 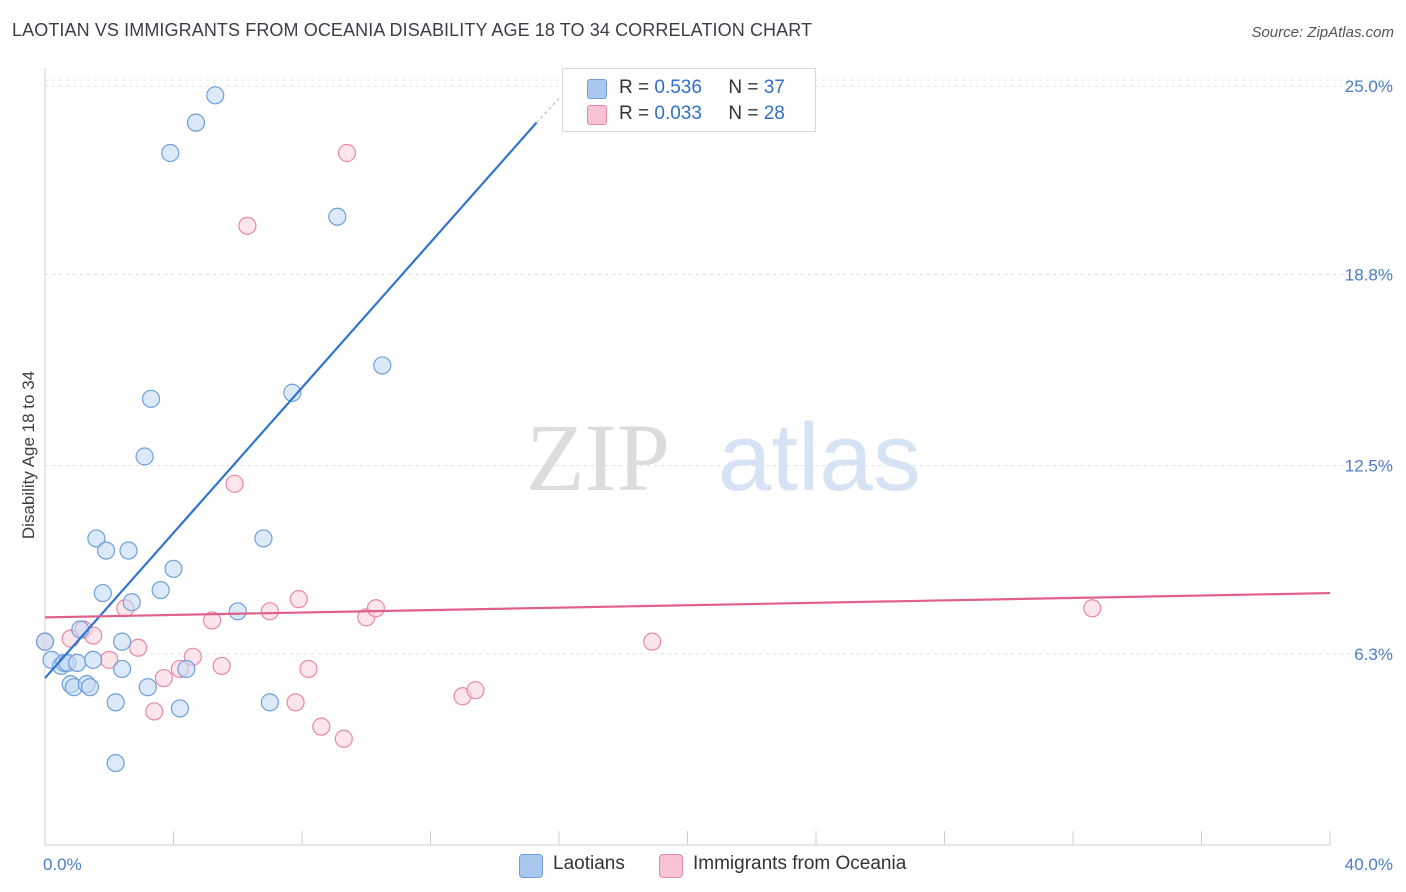 What do you see at coordinates (689, 100) in the screenshot?
I see `correlation-legend: R = 0.536 N = 37 R = 0.033 N = 28` at bounding box center [689, 100].